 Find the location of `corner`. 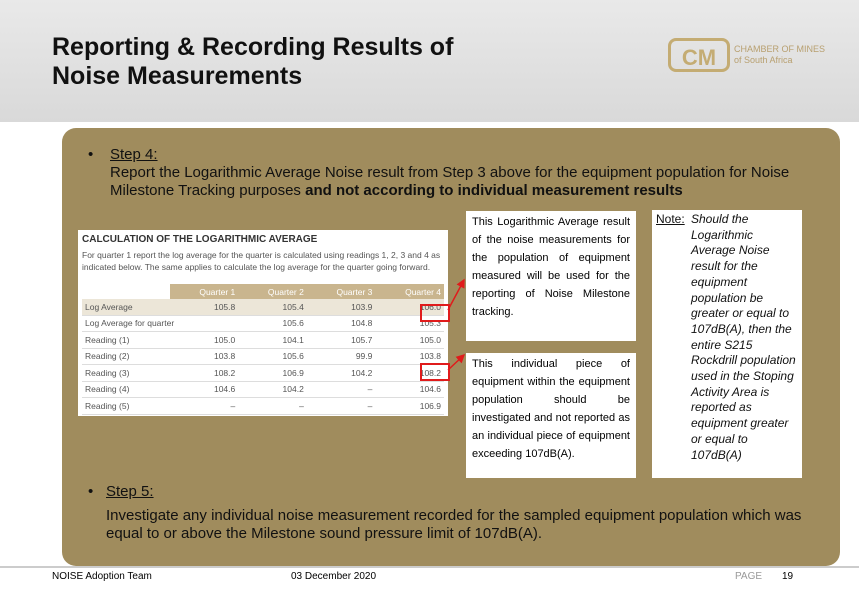

corner is located at coordinates (126, 291).